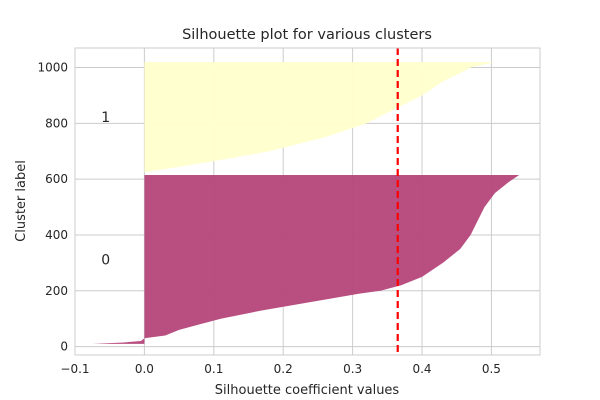 Image resolution: width=600 pixels, height=400 pixels. Describe the element at coordinates (56, 123) in the screenshot. I see `y-tick-label: 800` at that location.